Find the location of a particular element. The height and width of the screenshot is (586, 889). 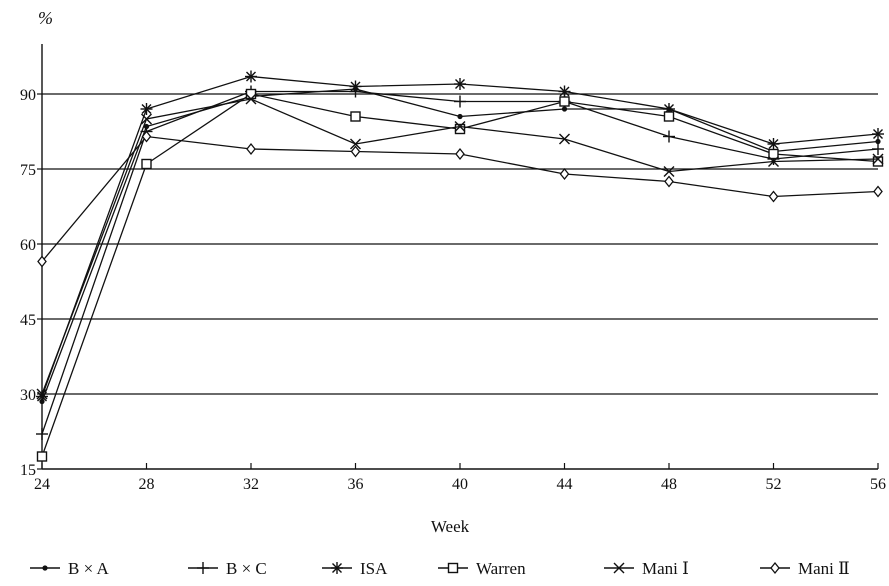

legend-item: Warren is located at coordinates (482, 568).